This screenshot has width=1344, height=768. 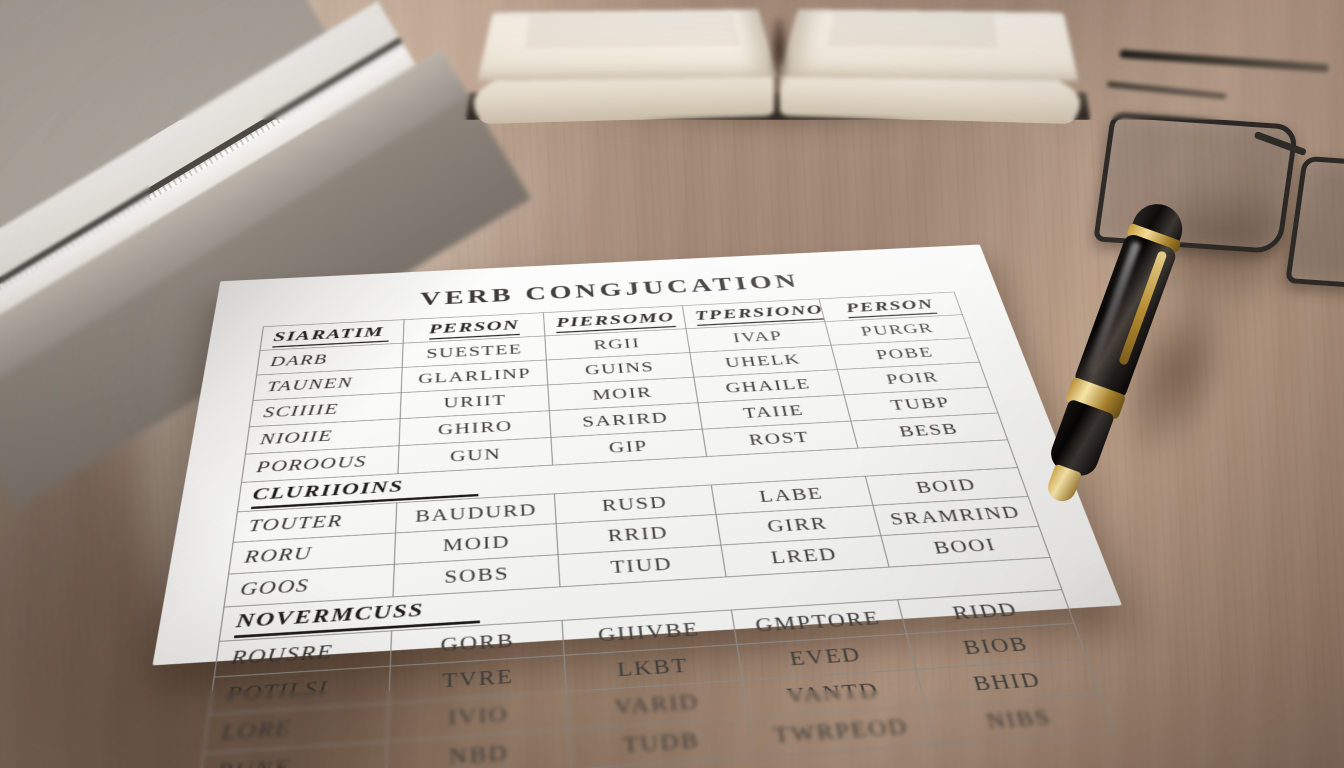 I want to click on book-page-right, so click(x=928, y=45).